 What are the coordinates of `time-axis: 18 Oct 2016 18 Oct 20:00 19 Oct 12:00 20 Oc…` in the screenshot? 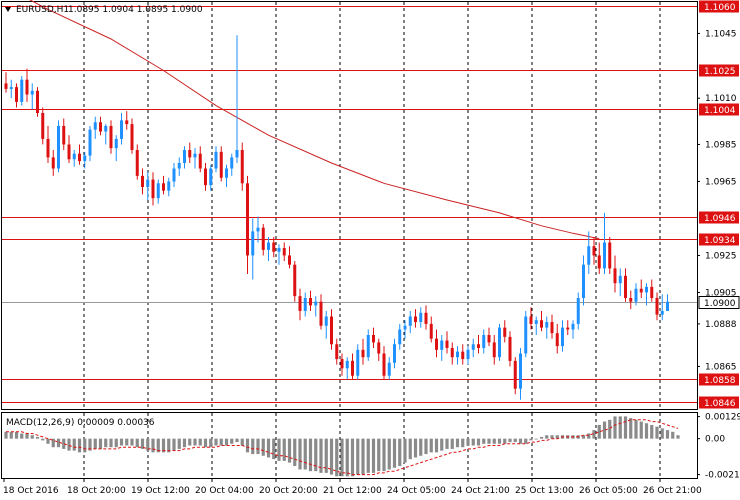 It's located at (352, 487).